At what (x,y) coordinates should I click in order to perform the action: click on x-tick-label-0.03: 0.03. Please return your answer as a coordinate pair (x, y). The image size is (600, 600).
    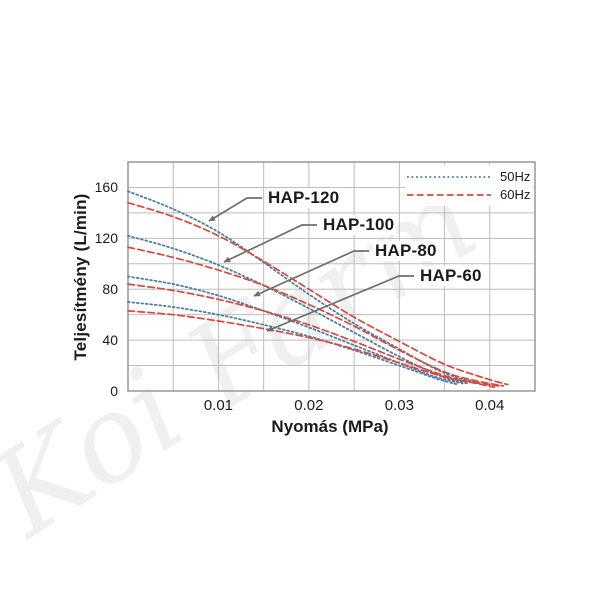
    Looking at the image, I should click on (399, 405).